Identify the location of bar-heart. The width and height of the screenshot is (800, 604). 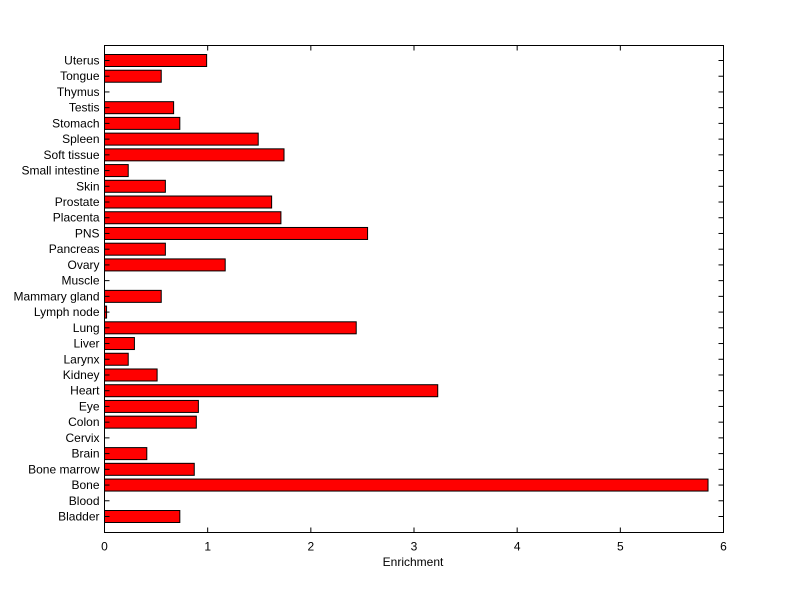
(271, 391).